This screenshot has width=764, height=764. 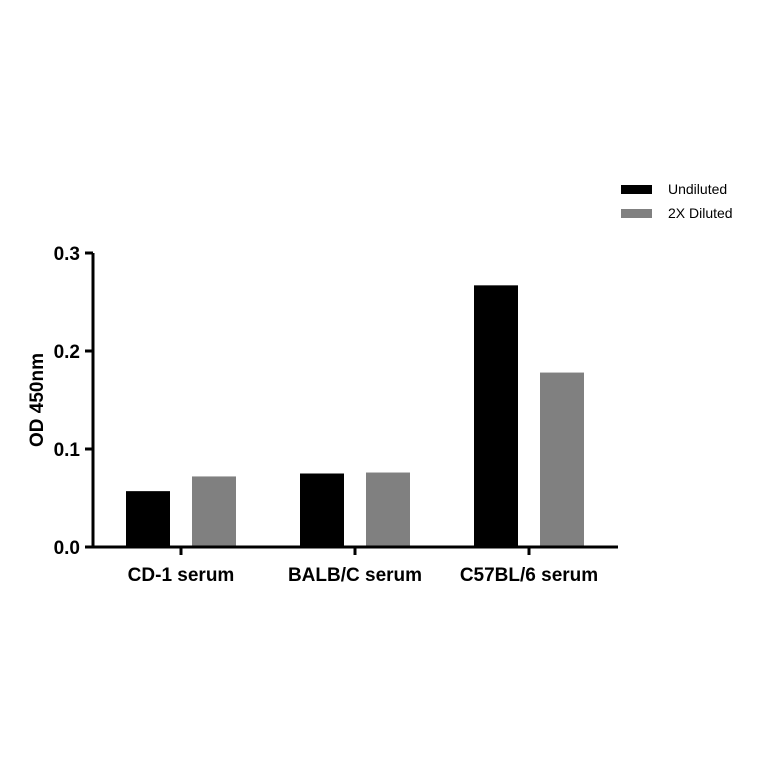 I want to click on legend: Undiluted 2X Diluted, so click(x=677, y=201).